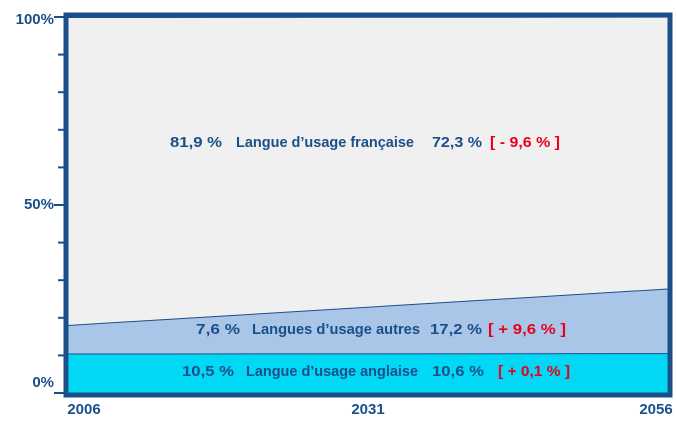  What do you see at coordinates (336, 329) in the screenshot?
I see `series-name: Langues d’usage autres` at bounding box center [336, 329].